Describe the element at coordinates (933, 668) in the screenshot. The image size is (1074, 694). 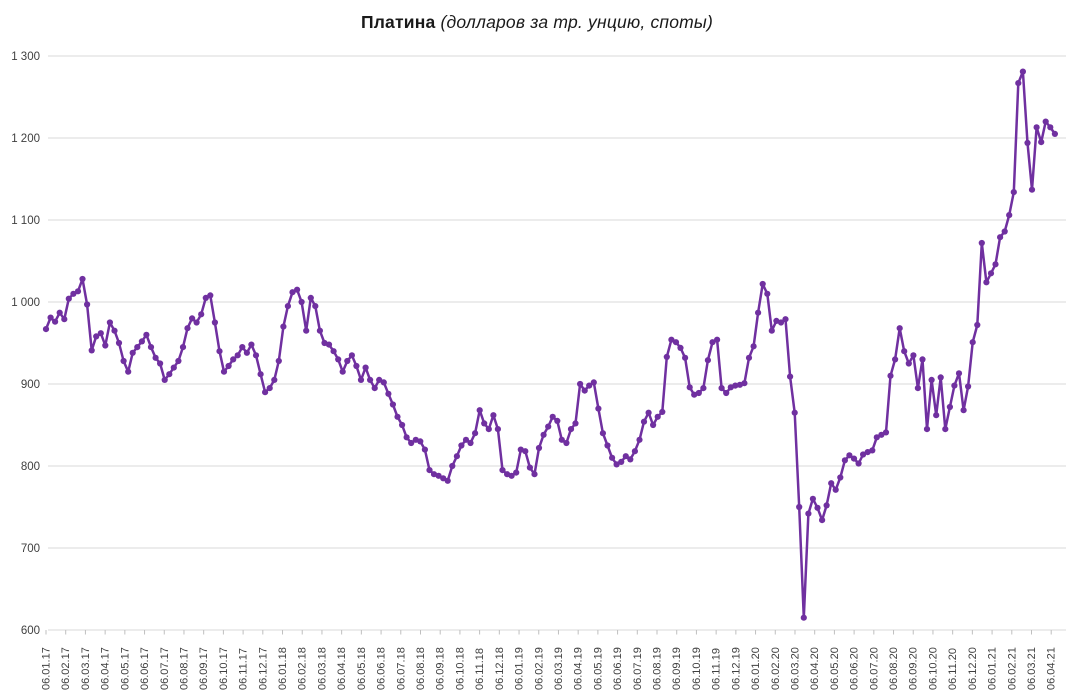
I see `x-axis-tick-label: 06.10.20` at that location.